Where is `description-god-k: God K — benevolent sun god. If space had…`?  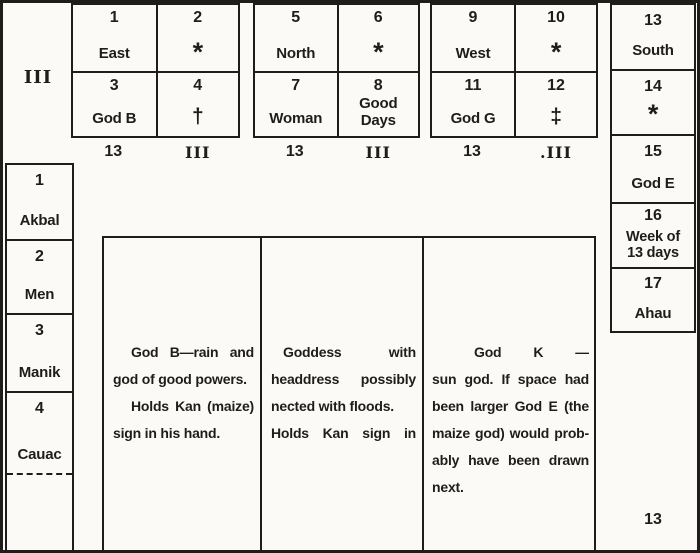 description-god-k: God K — benevolent sun god. If space had… is located at coordinates (508, 394).